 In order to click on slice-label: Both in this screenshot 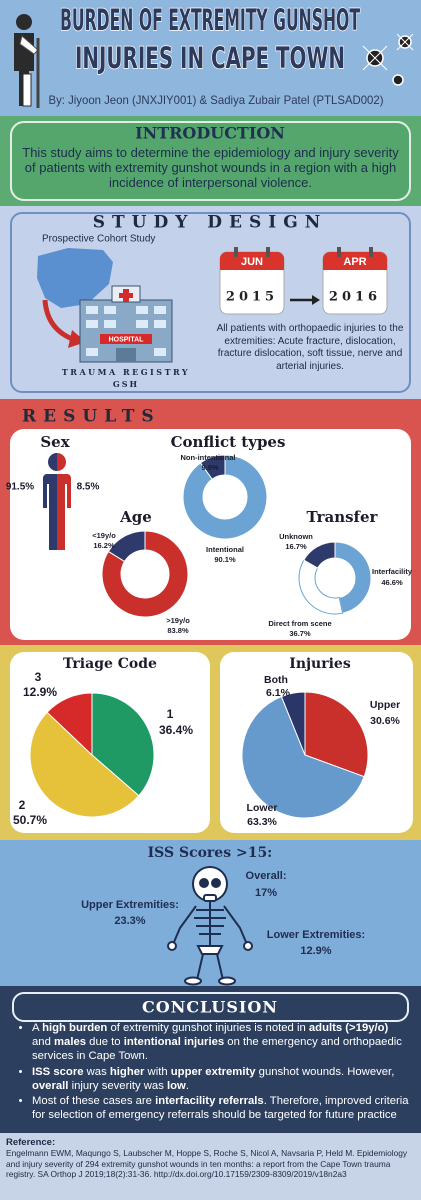, I will do `click(276, 680)`.